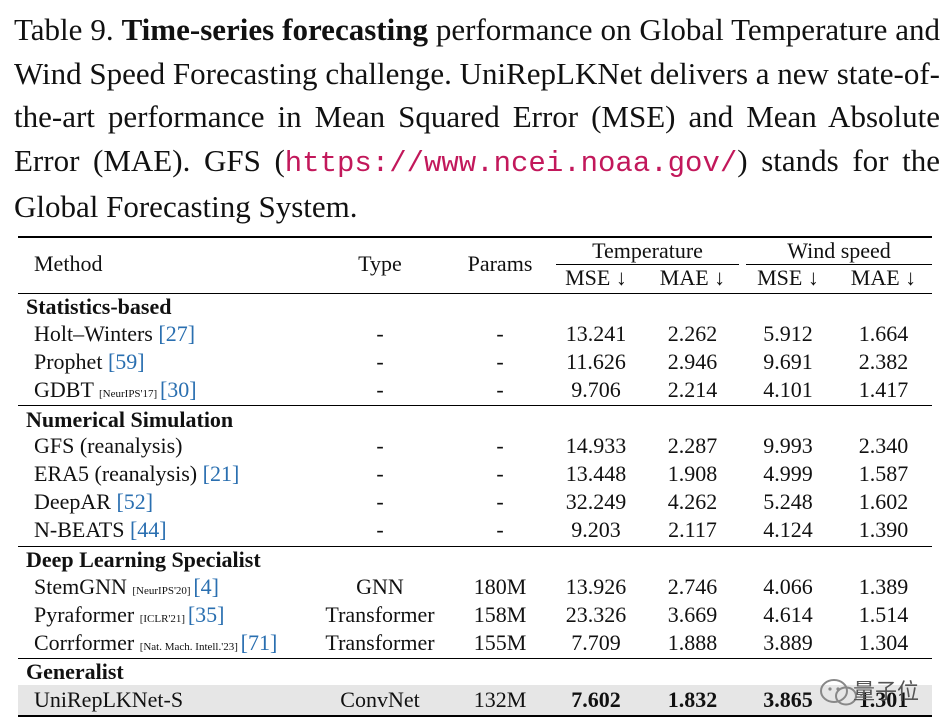  I want to click on header-wind-speed: Wind speed, so click(839, 250).